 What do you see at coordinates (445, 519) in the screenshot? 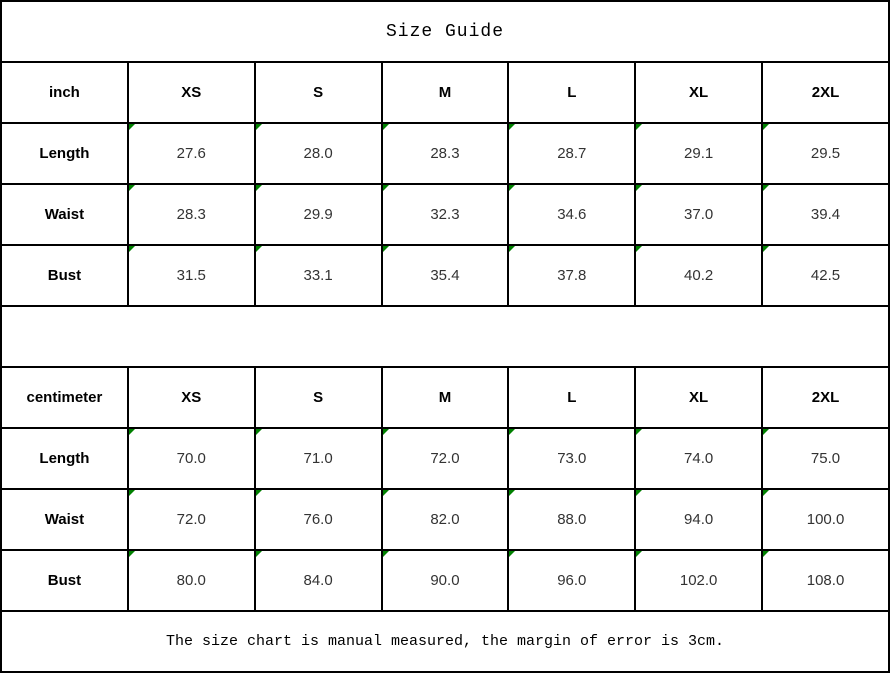
I see `size-value-cell: 82.0` at bounding box center [445, 519].